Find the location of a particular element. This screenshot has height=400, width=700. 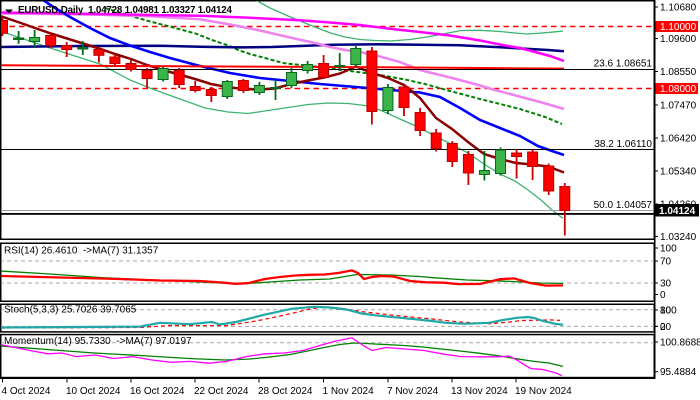

svg-text: 100.8688 is located at coordinates (680, 343).